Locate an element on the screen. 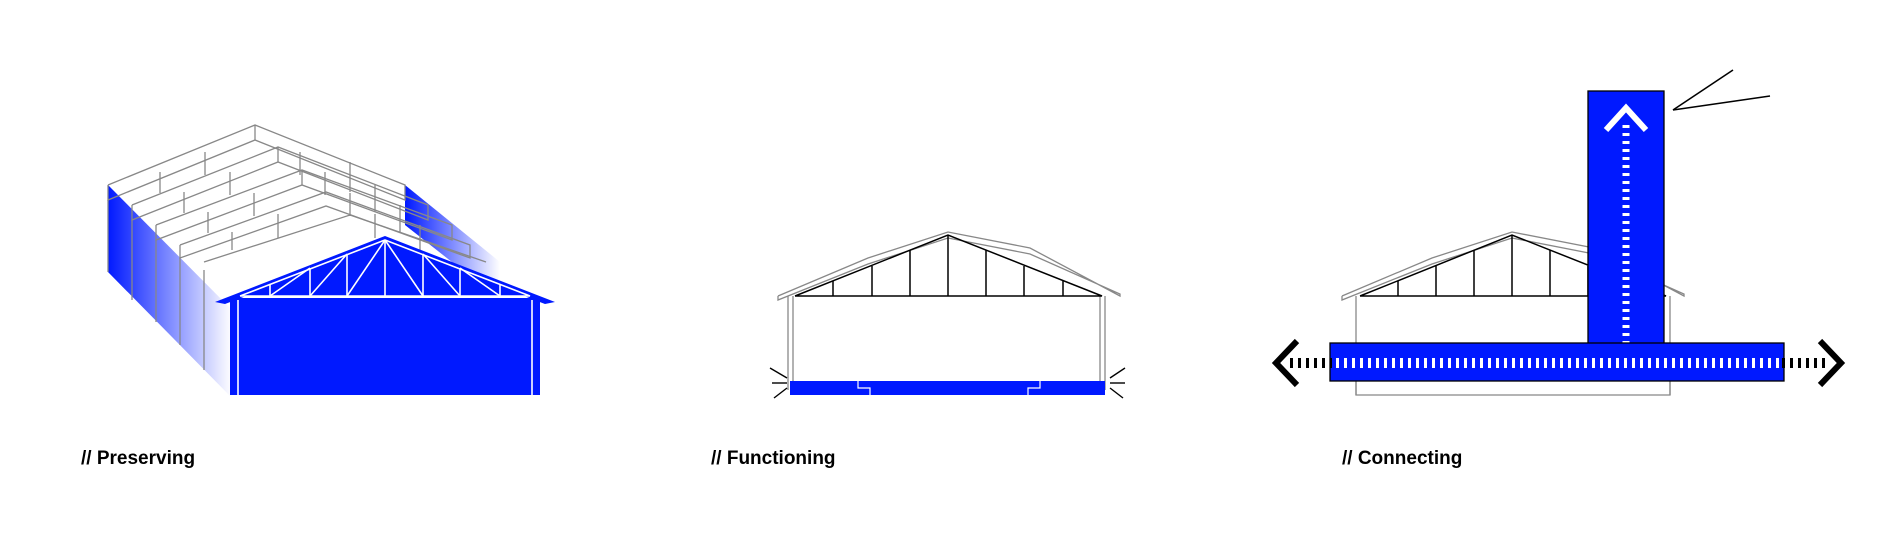  functioning-truss is located at coordinates (948, 265).